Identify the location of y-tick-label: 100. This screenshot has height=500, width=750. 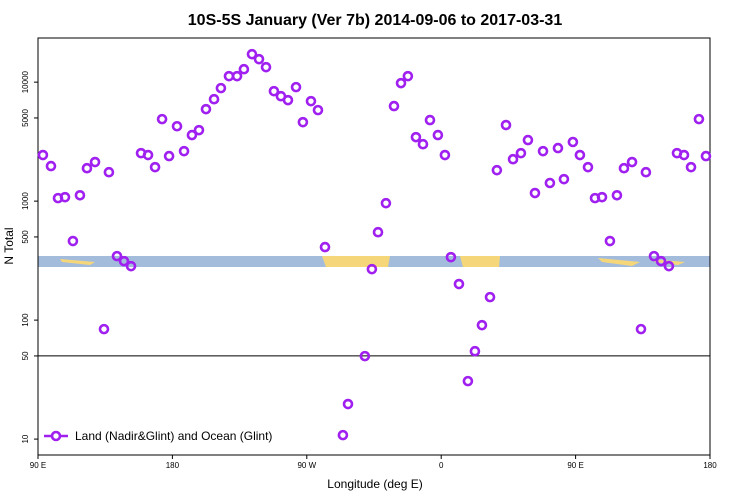
(25, 320).